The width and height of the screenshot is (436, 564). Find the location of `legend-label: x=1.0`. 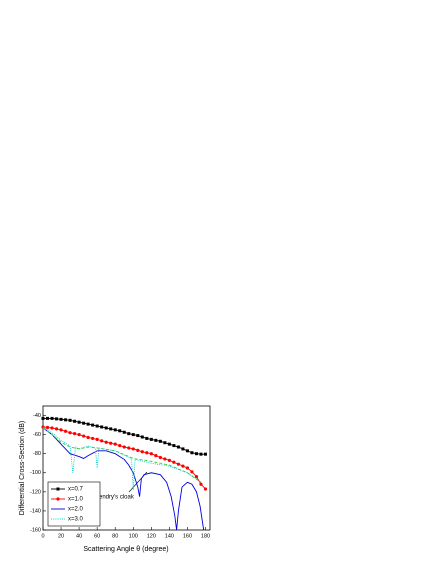

legend-label: x=1.0 is located at coordinates (76, 500).